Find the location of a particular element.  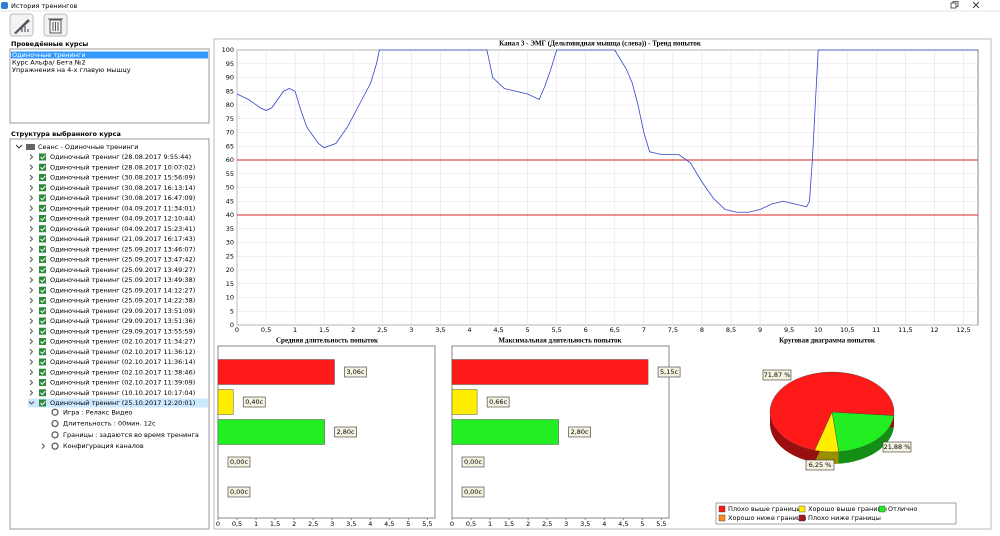

detail-item: Конфигурация каналов is located at coordinates (103, 446).